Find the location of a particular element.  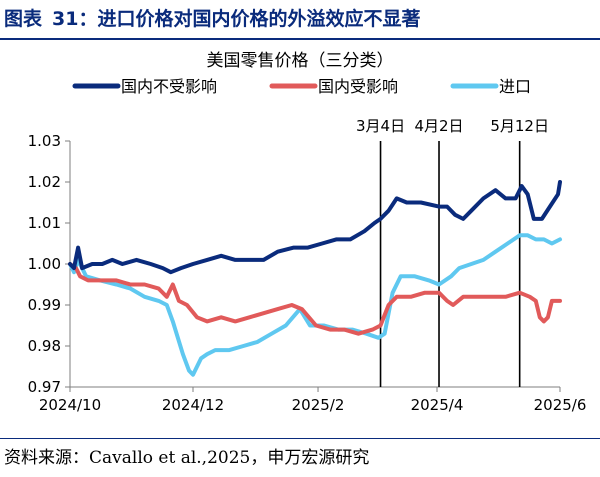

x-tick-label: 2025/6 is located at coordinates (560, 405).